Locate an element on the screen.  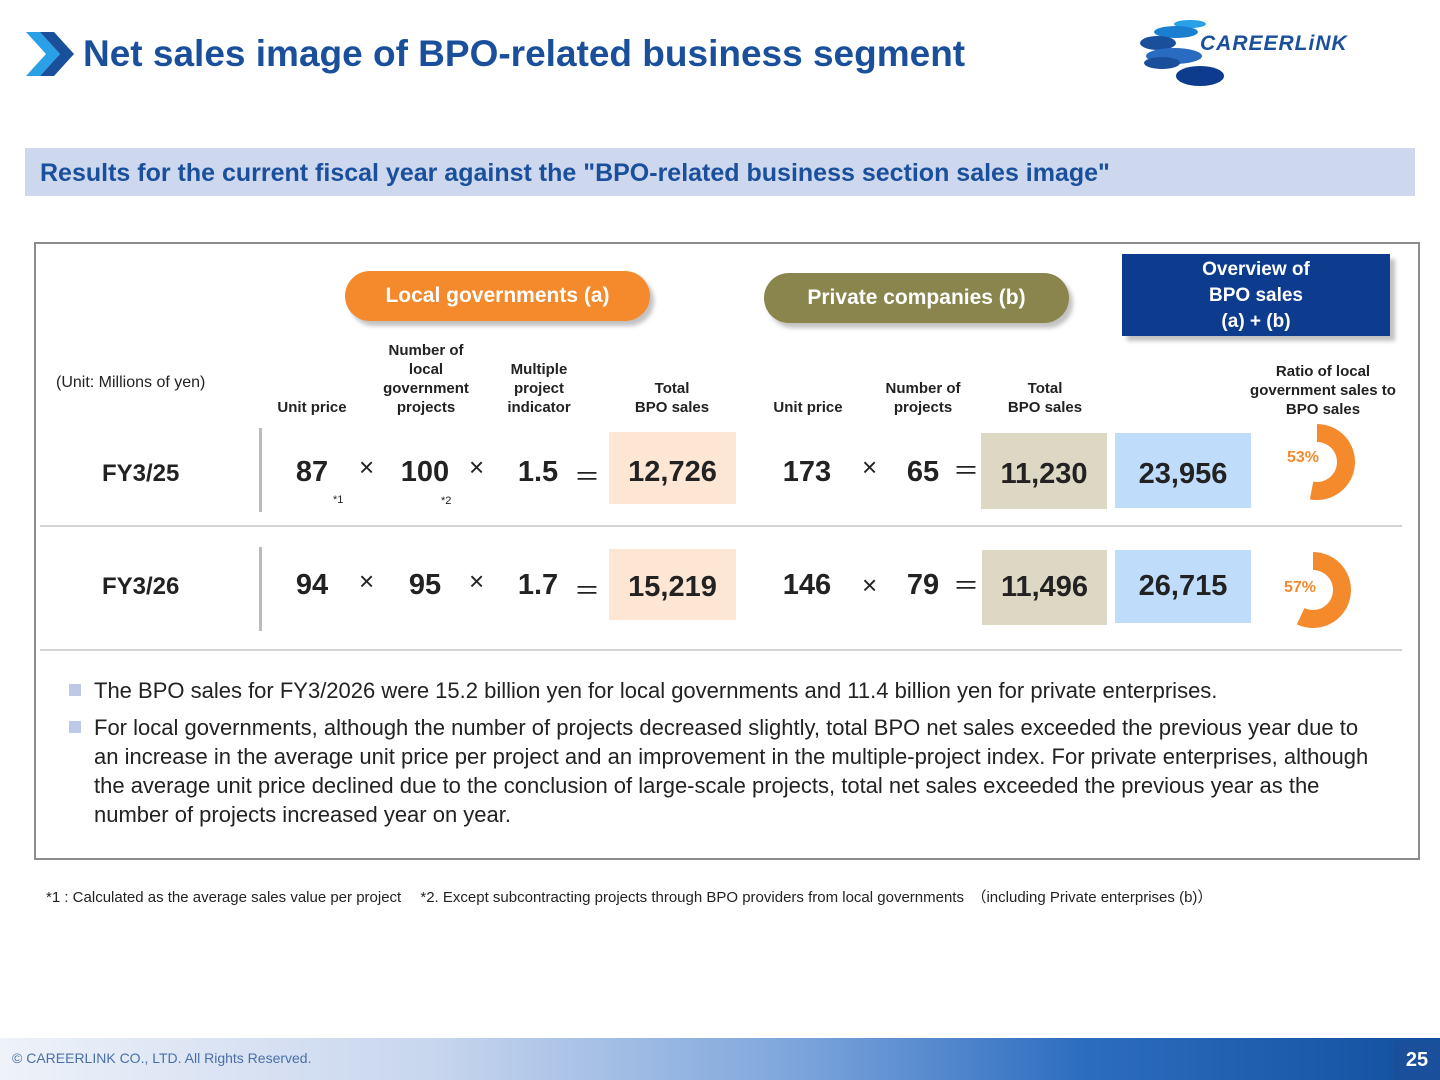
b-projects-value: 79 is located at coordinates (923, 585).